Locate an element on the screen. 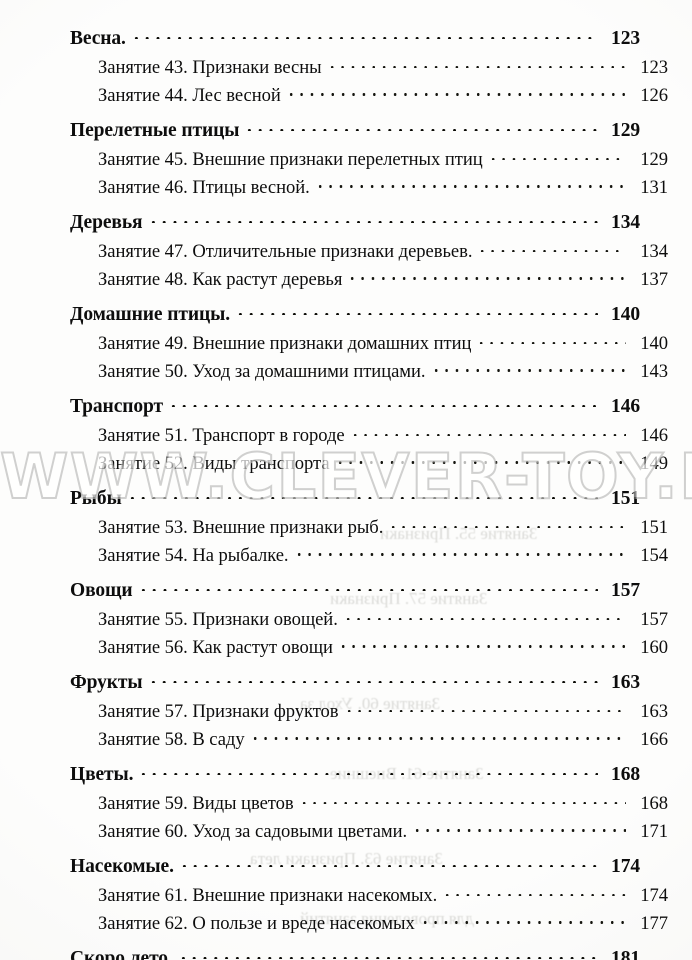 This screenshot has width=692, height=960. toc-entry: Занятие 55. Признаки овощей. 157 is located at coordinates (369, 620).